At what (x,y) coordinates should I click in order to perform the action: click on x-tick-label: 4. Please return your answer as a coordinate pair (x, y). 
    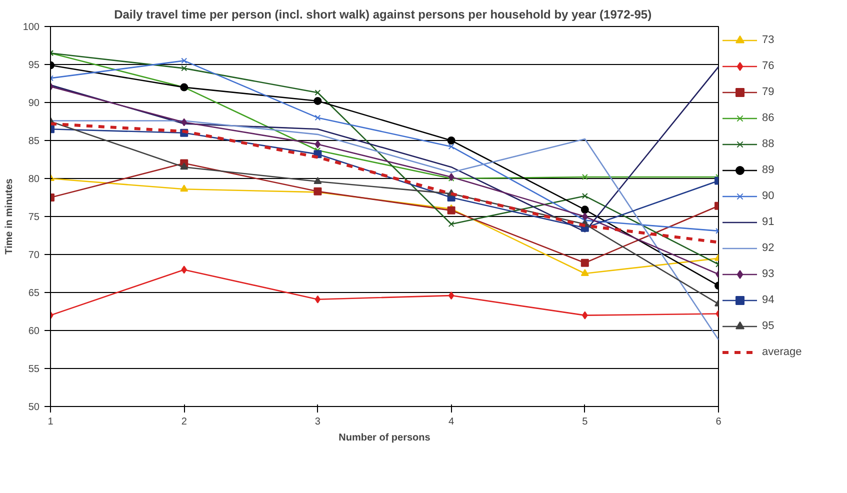
    Looking at the image, I should click on (451, 422).